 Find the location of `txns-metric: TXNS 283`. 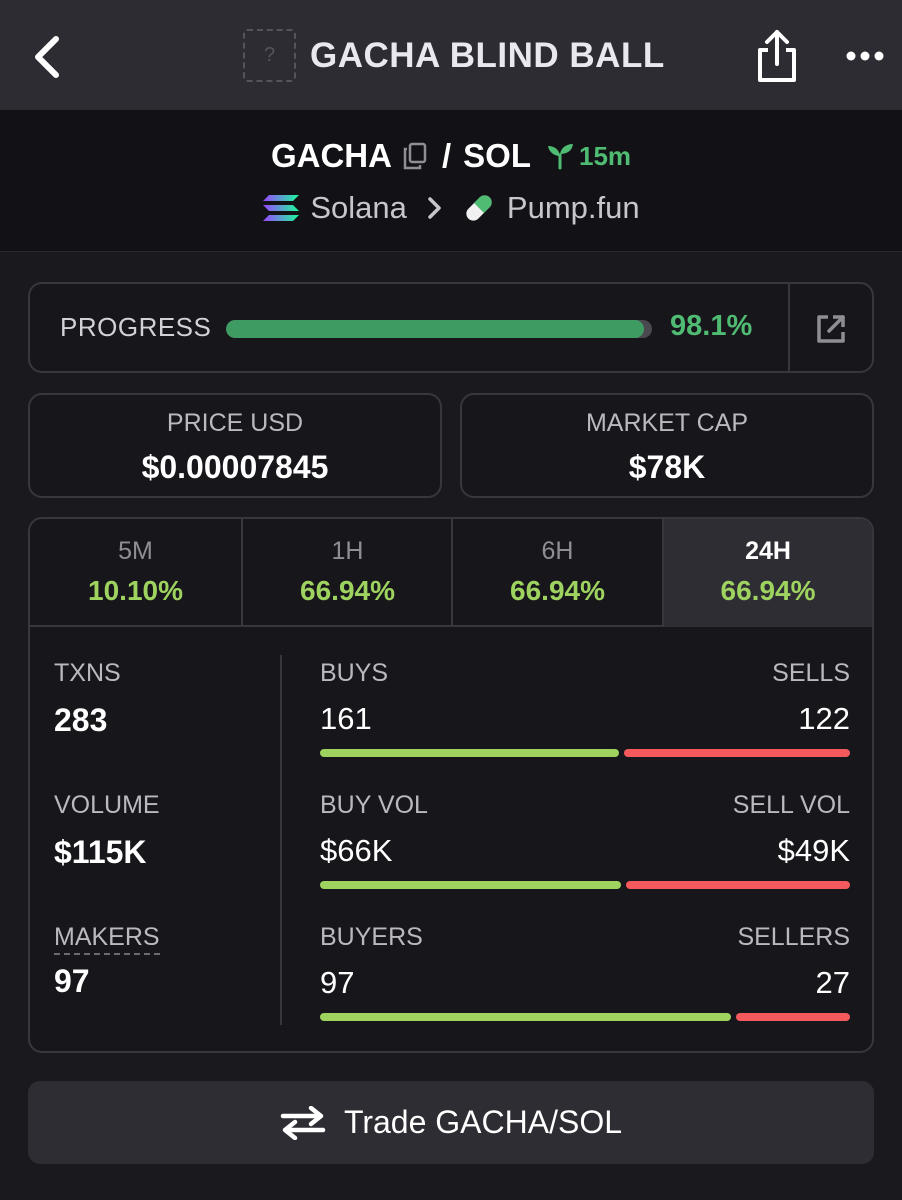

txns-metric: TXNS 283 is located at coordinates (87, 699).